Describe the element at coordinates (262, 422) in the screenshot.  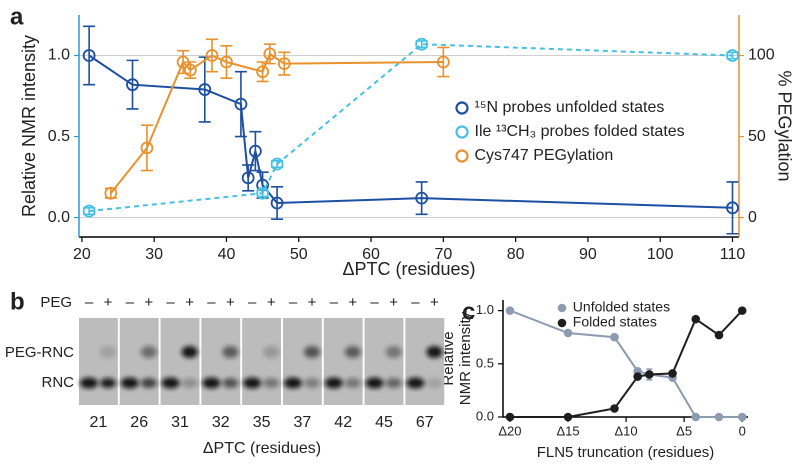
I see `lane-label: 35` at that location.